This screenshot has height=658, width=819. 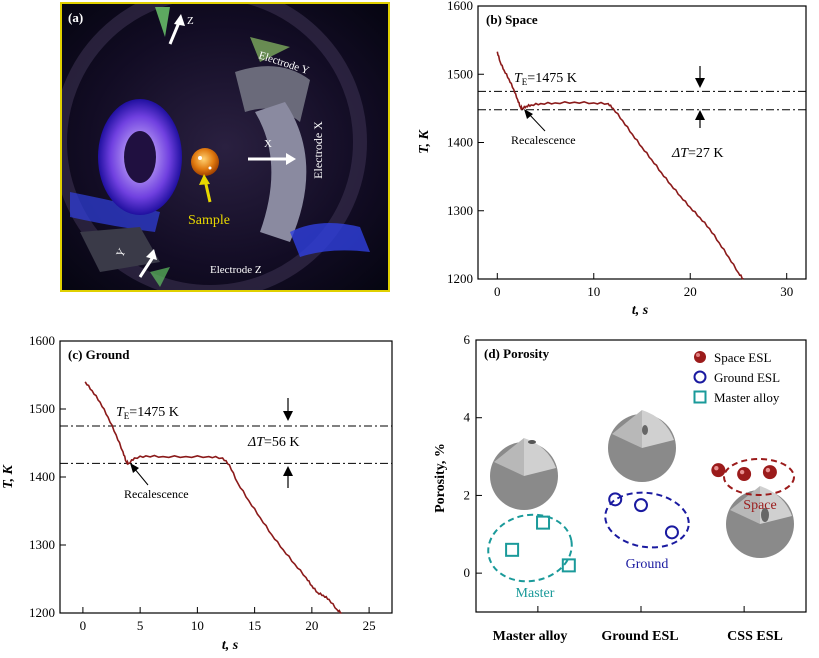 What do you see at coordinates (535, 593) in the screenshot?
I see `master-group-label: Master` at bounding box center [535, 593].